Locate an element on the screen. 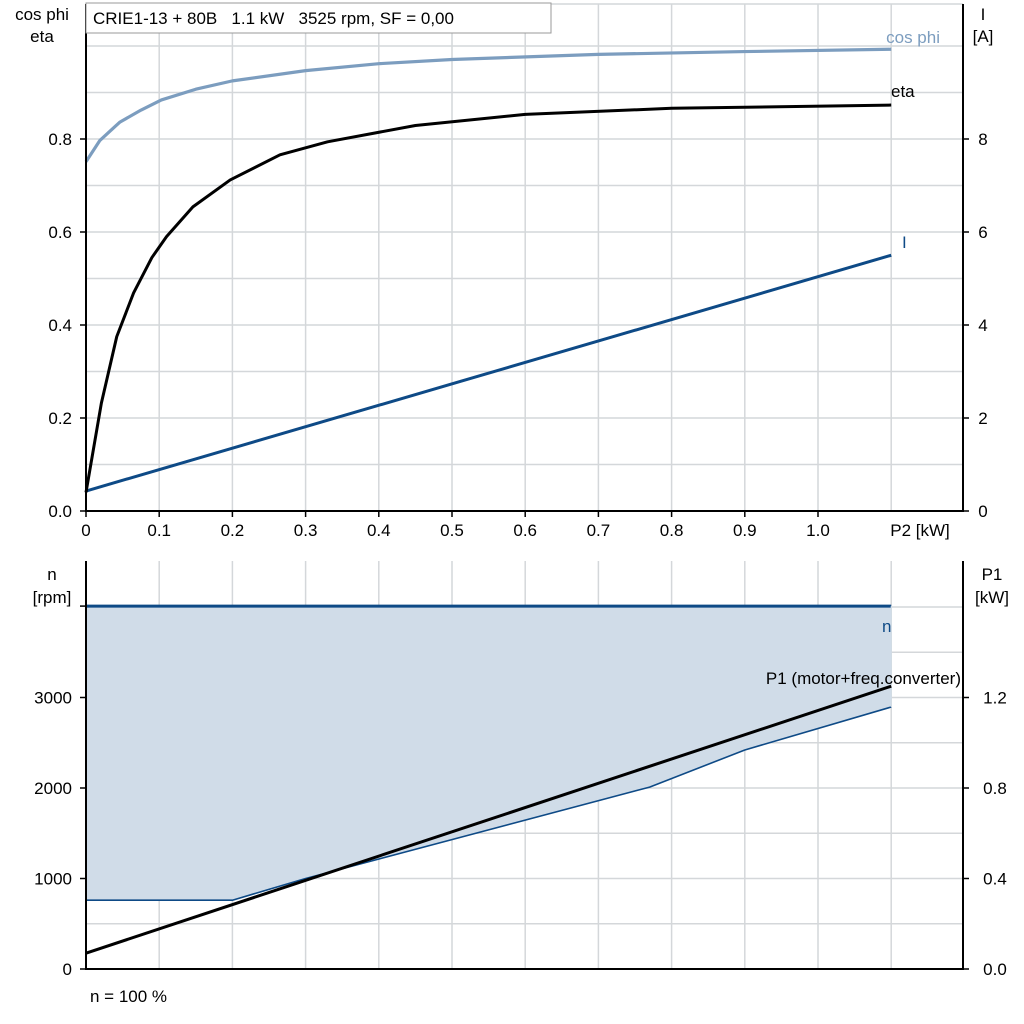 The width and height of the screenshot is (1024, 1024). title-box is located at coordinates (318, 18).